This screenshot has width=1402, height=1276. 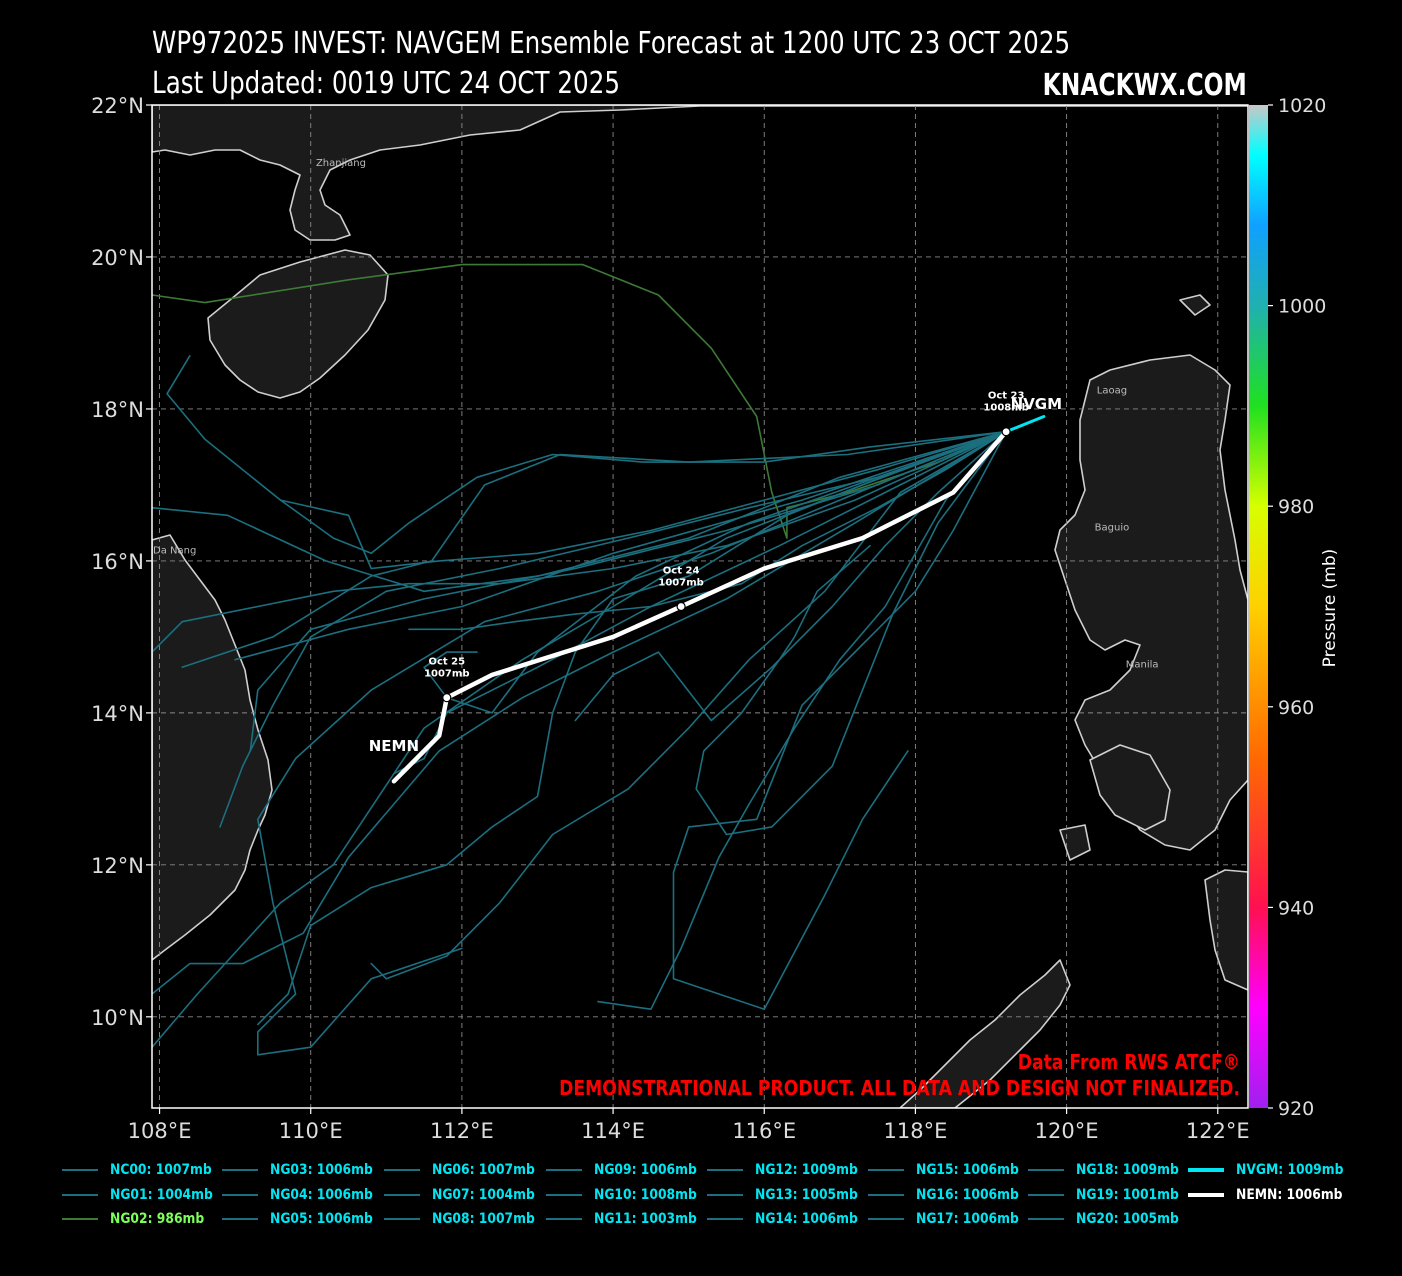 I want to click on legend-item: NVGM: 1009mb, so click(x=1275, y=1170).